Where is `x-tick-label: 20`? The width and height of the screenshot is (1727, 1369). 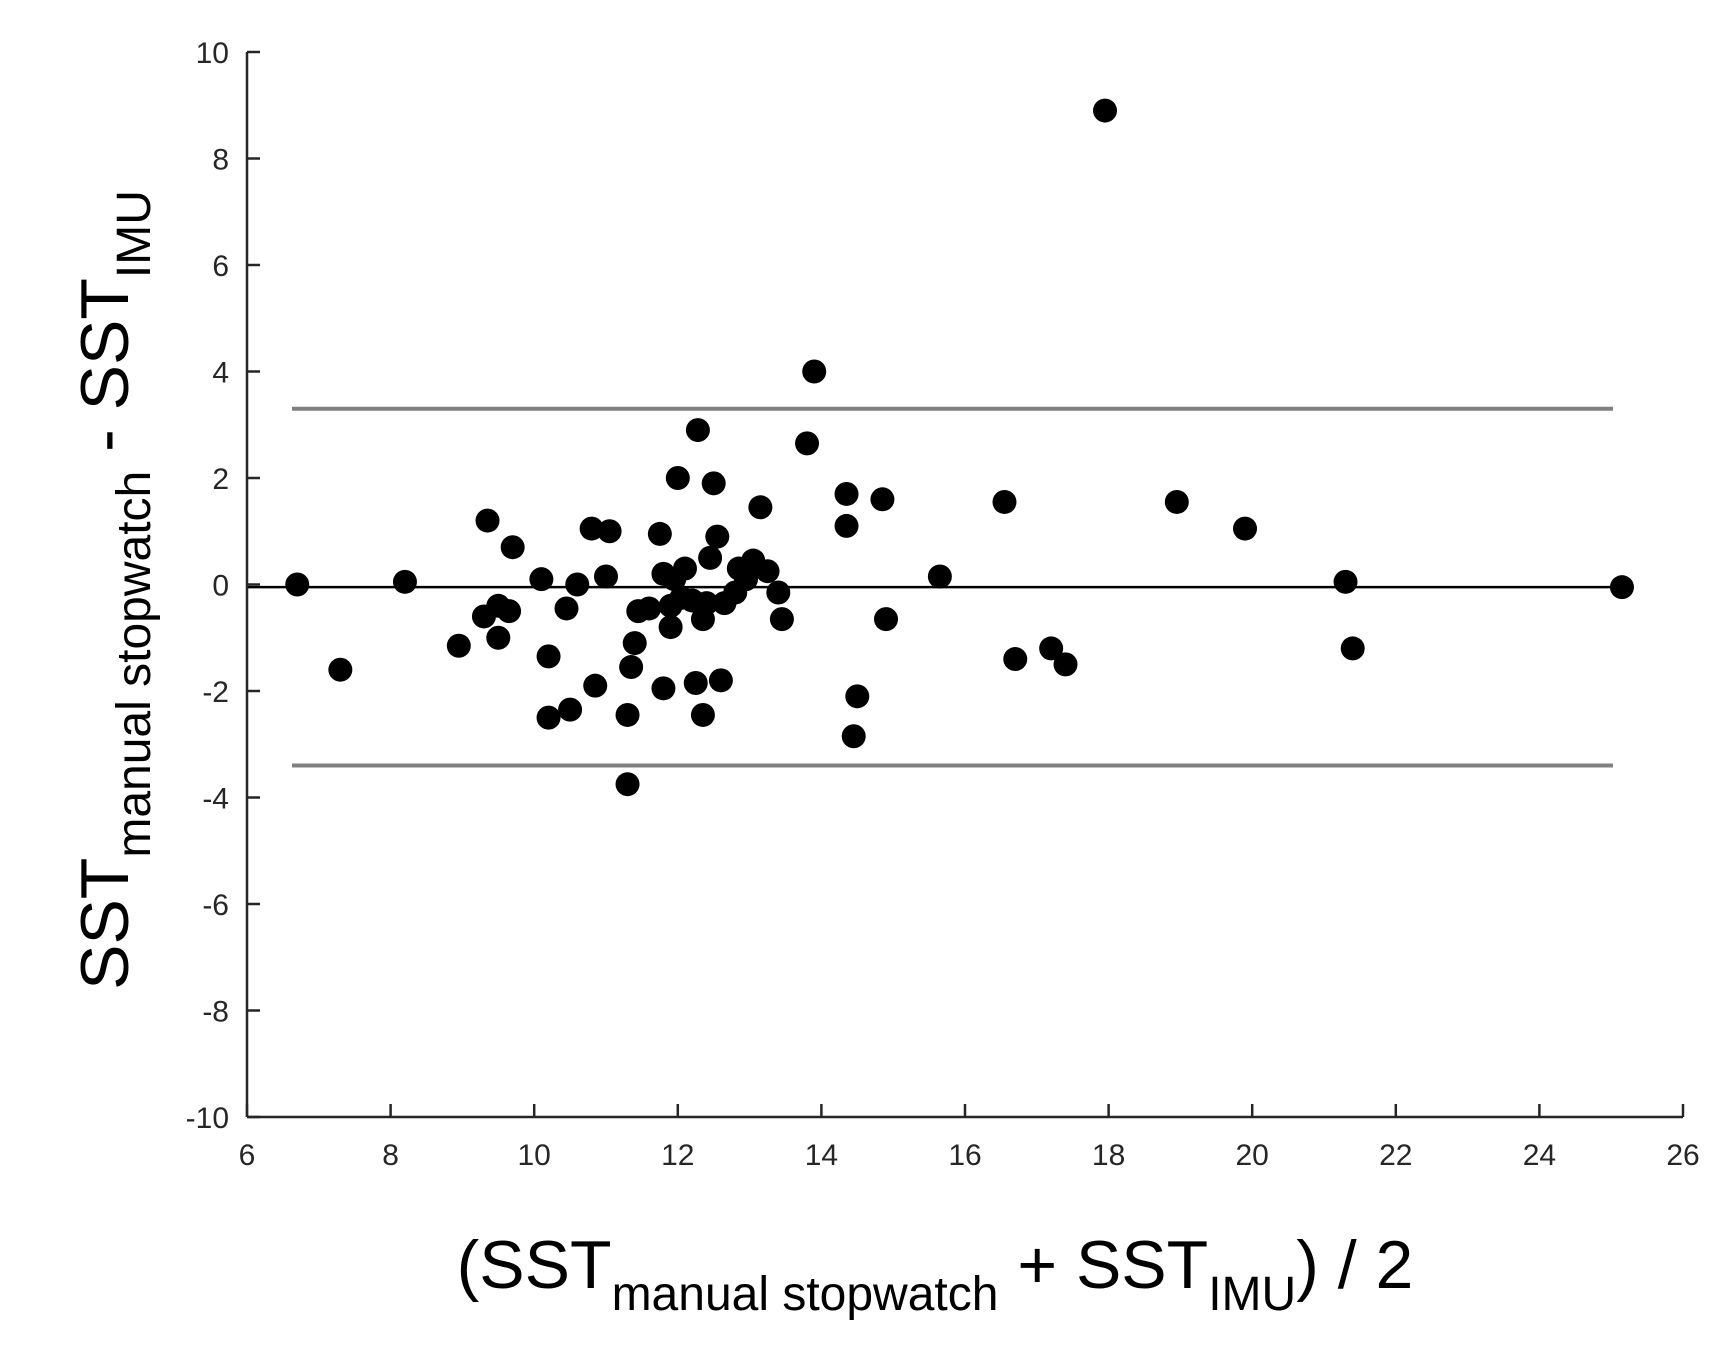 x-tick-label: 20 is located at coordinates (1252, 1155).